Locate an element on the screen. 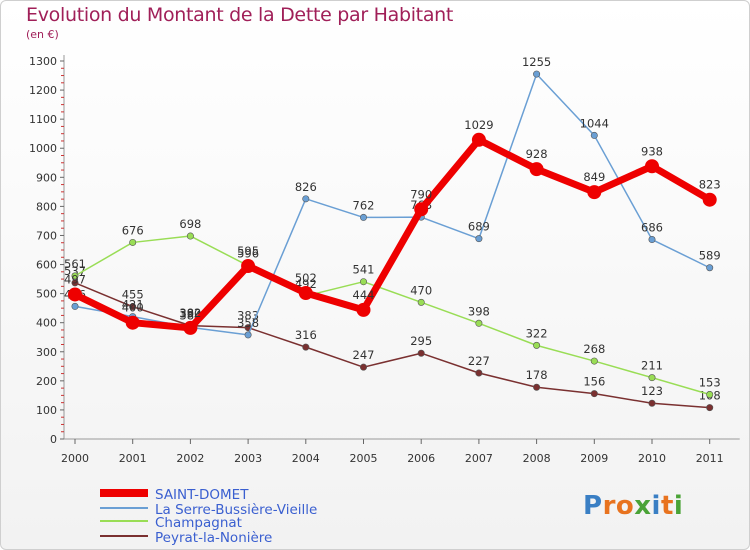 Image resolution: width=750 pixels, height=550 pixels. point-saint-domet-2000 is located at coordinates (75, 294).